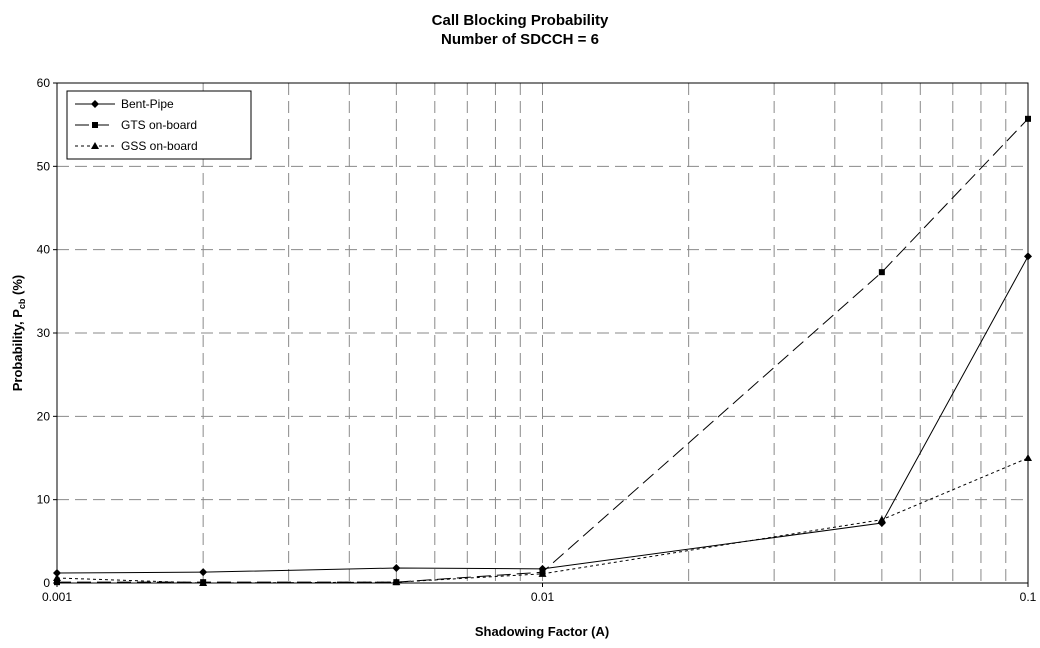  I want to click on y-axis-title: Probability, Pcb (%), so click(18, 333).